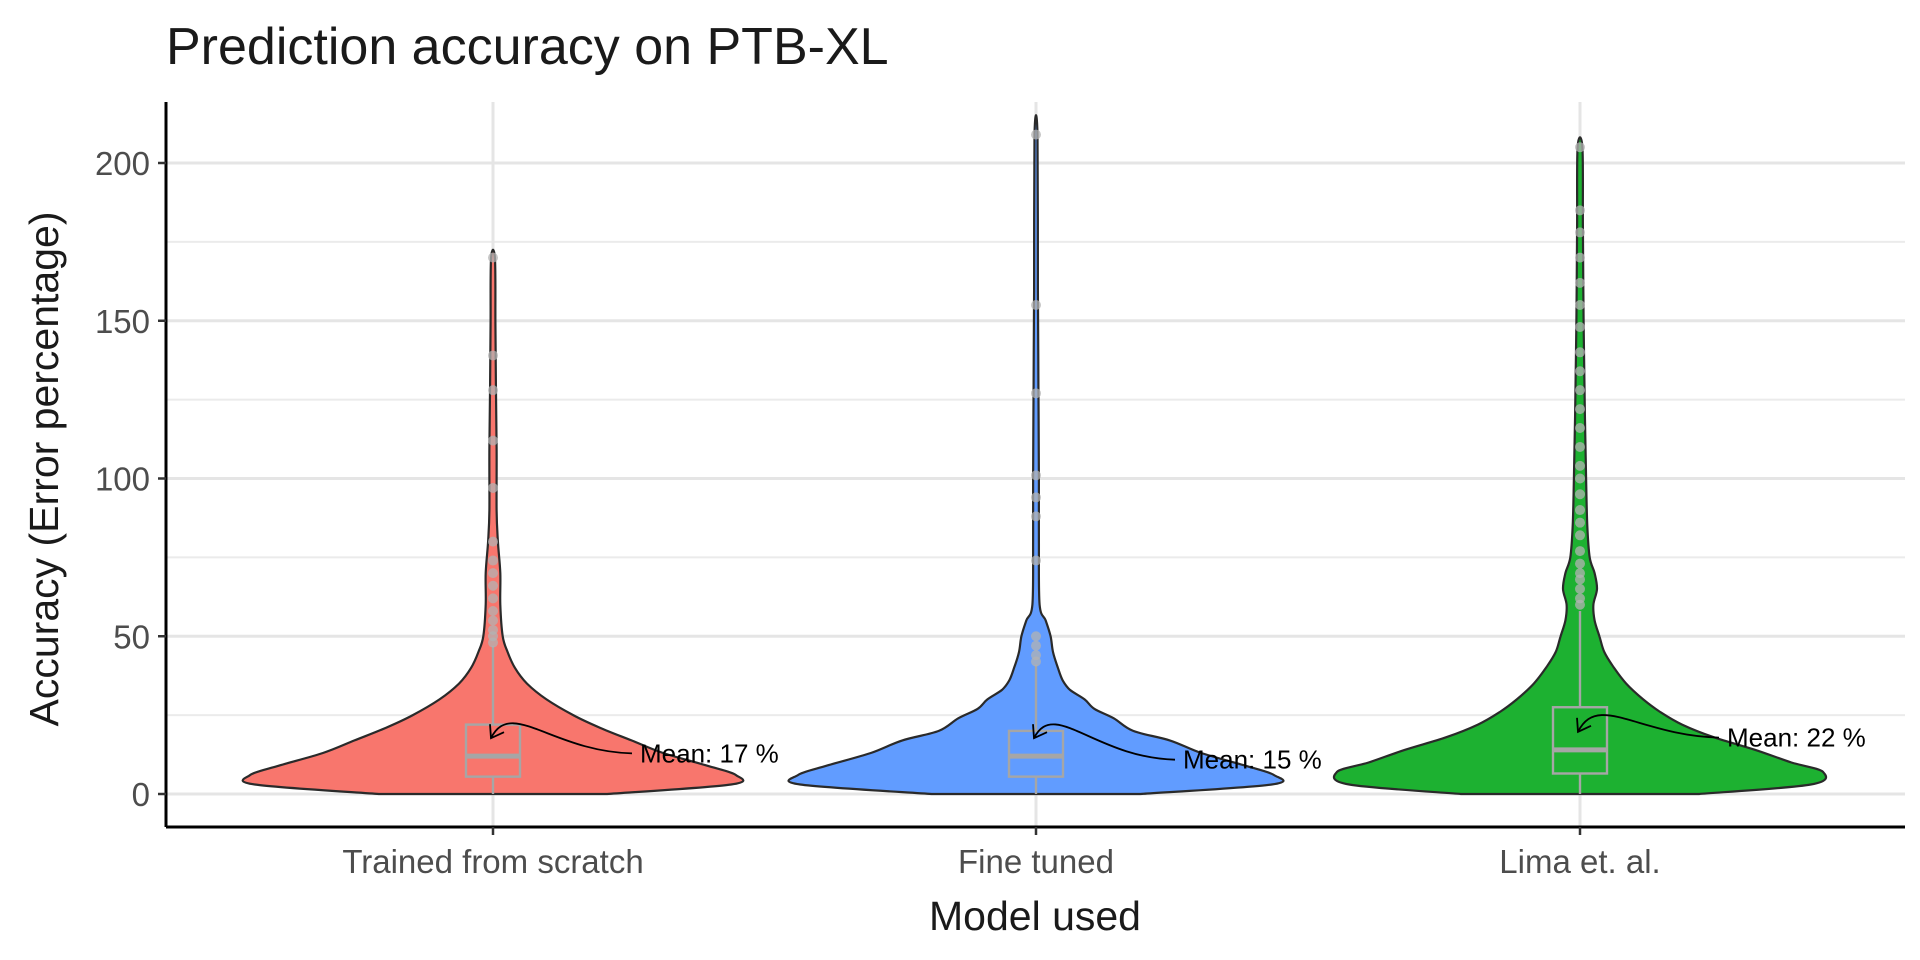 The height and width of the screenshot is (960, 1920). What do you see at coordinates (1252, 760) in the screenshot?
I see `mean-label: Mean: 15 %` at bounding box center [1252, 760].